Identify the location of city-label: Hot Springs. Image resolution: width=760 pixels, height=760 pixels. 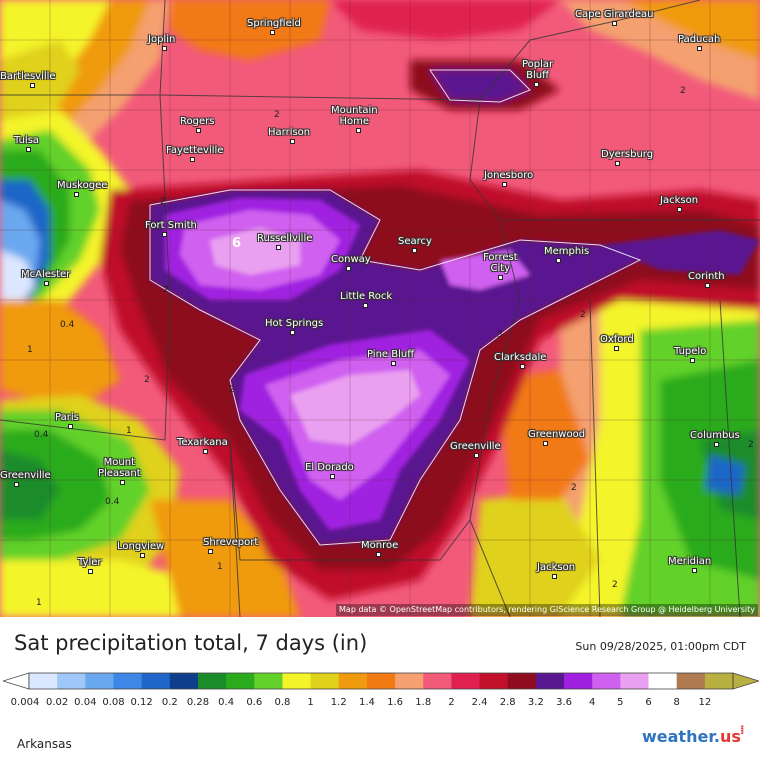
(294, 323).